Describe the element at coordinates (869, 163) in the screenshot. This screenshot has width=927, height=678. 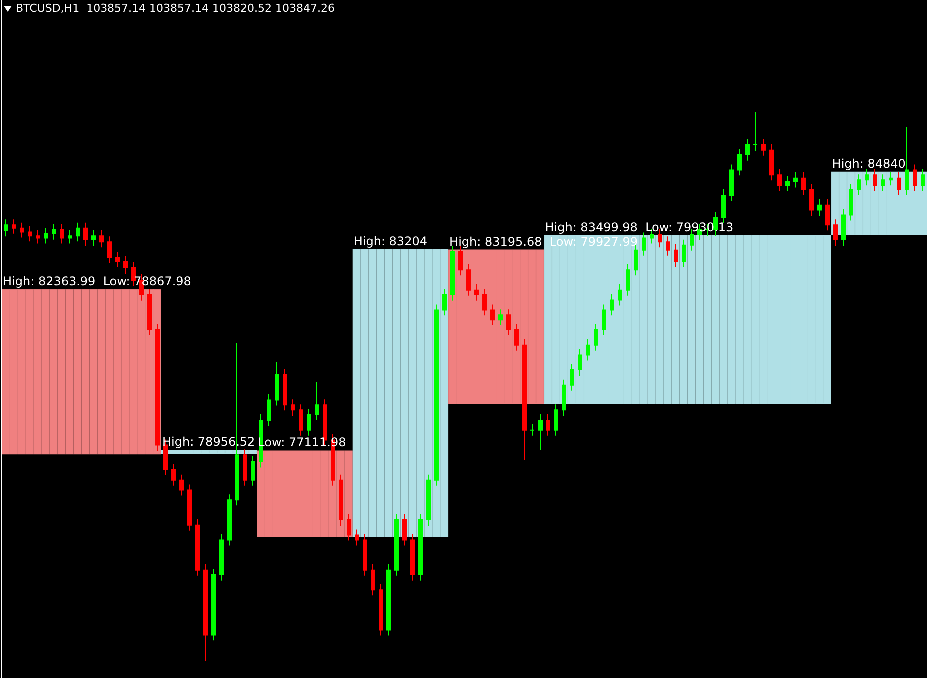
I see `annotation: High: 84840` at that location.